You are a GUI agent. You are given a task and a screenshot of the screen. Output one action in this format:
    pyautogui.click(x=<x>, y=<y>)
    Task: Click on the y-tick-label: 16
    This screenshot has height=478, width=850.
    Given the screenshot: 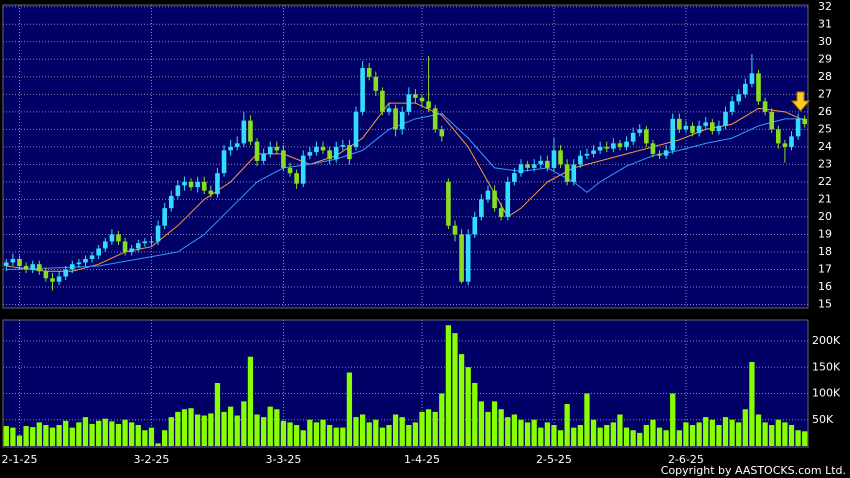 What is the action you would take?
    pyautogui.click(x=825, y=286)
    